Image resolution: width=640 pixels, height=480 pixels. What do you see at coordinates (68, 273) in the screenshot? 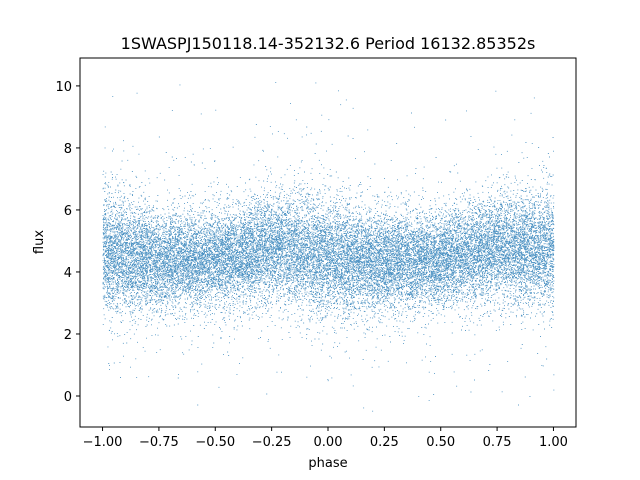
I see `y-tick-label: 4` at bounding box center [68, 273].